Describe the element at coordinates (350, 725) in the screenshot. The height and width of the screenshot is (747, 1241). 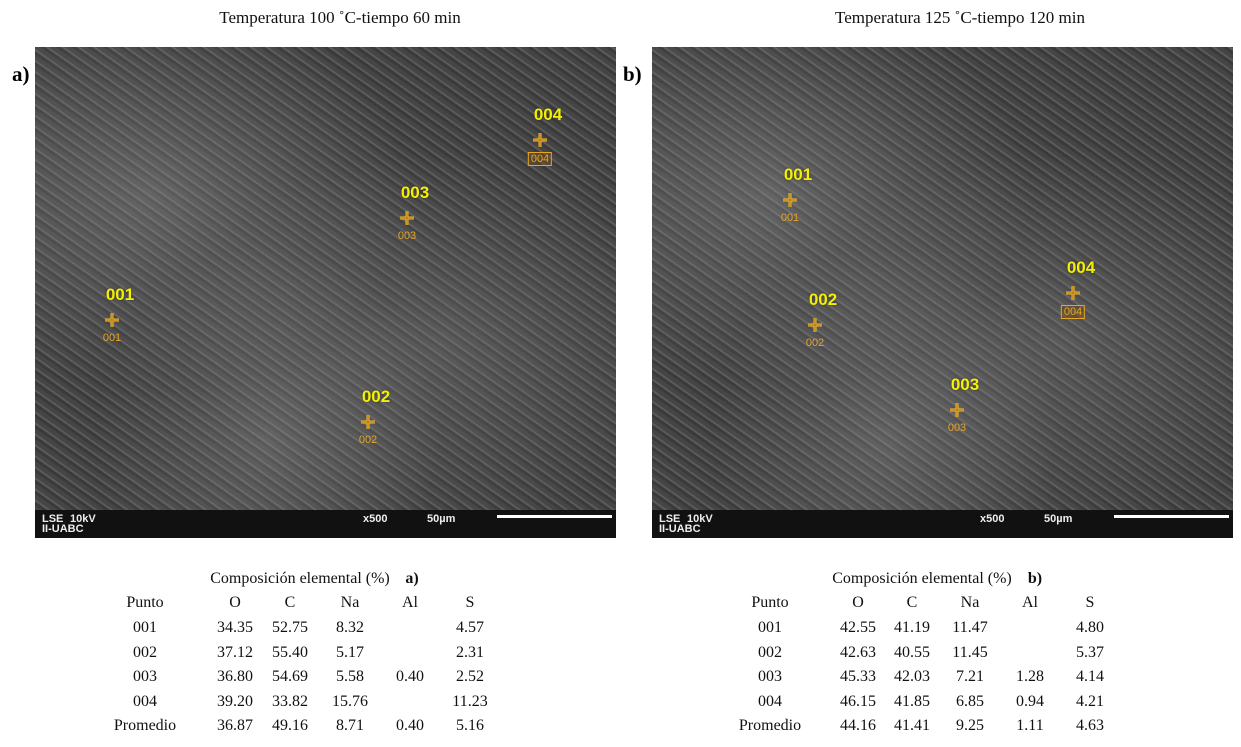
I see `table-cell: 8.71` at that location.